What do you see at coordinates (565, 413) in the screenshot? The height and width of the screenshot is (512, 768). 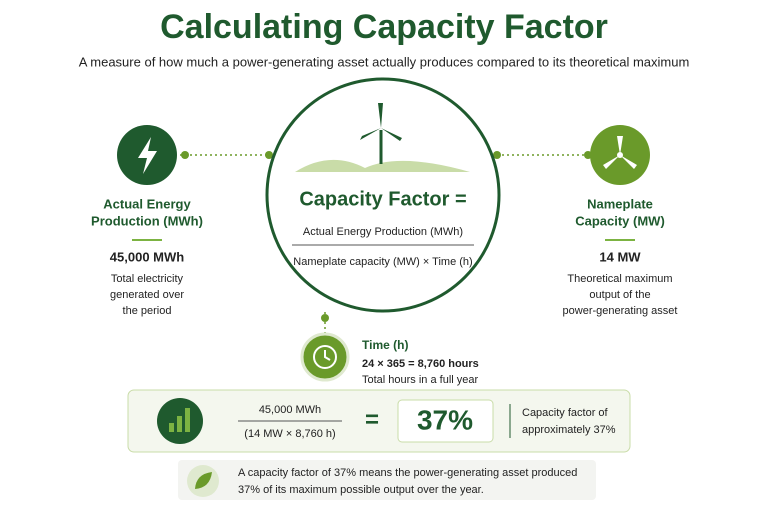 I see `result-description: Capacity factor of` at bounding box center [565, 413].